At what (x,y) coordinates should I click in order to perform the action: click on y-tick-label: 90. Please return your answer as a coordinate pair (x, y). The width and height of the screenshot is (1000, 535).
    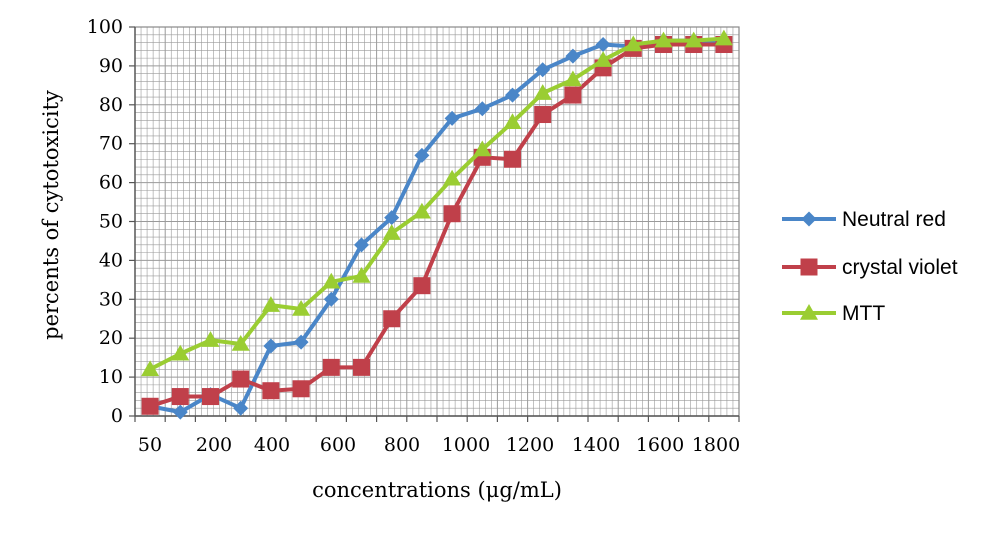
    Looking at the image, I should click on (111, 66).